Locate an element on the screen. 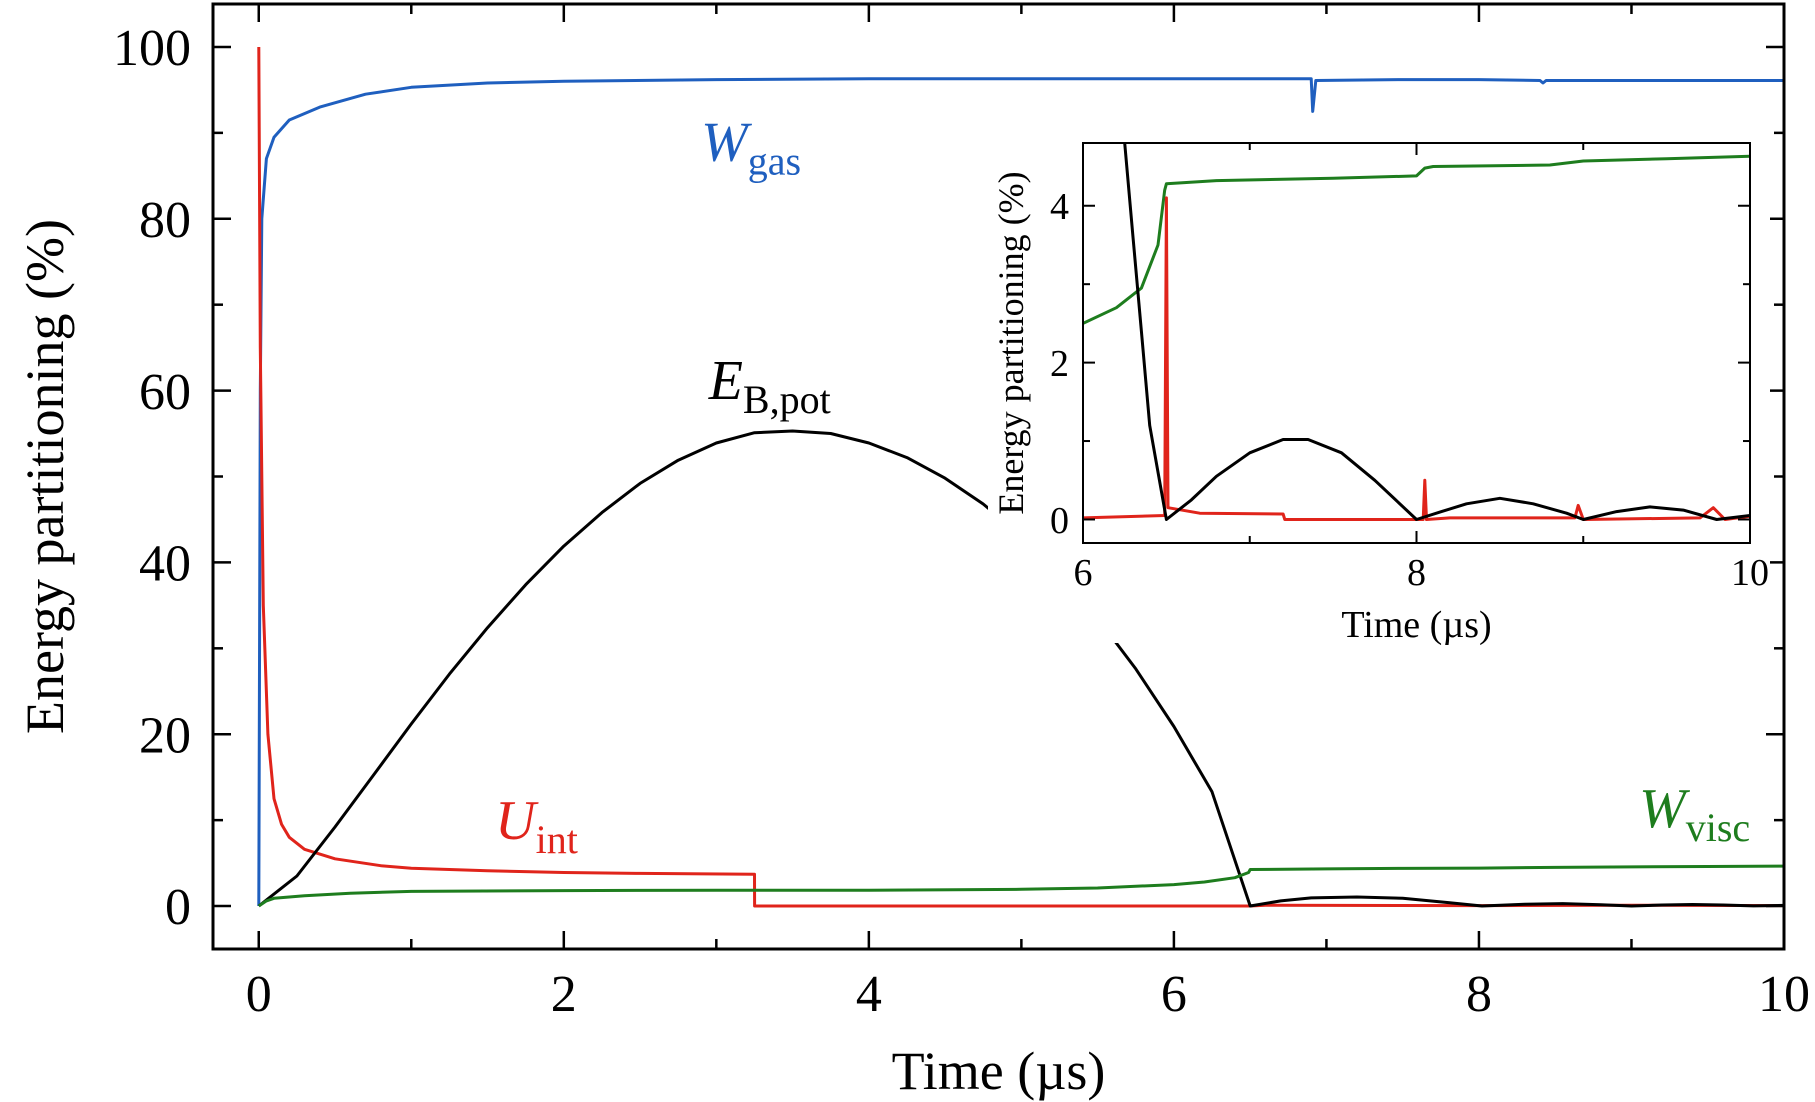 This screenshot has height=1102, width=1815. main-y-tick-label: 40 is located at coordinates (165, 564).